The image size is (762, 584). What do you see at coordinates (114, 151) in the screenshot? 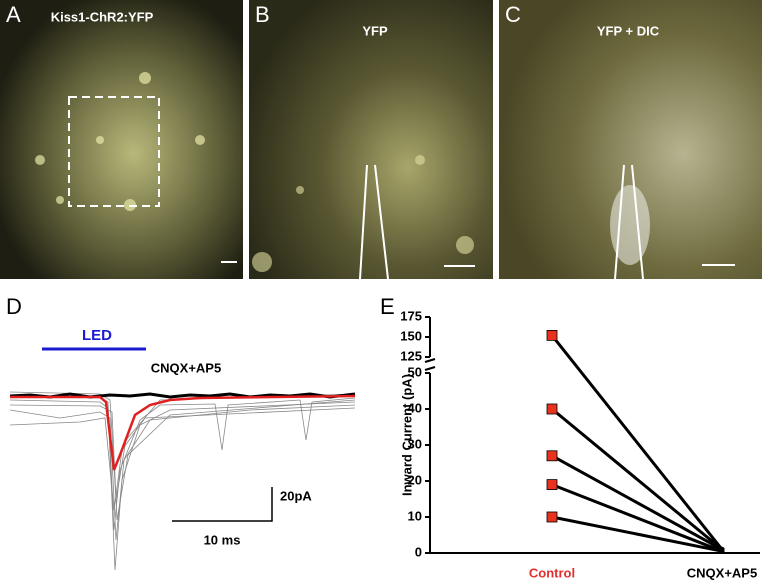
I see `inset-box` at bounding box center [114, 151].